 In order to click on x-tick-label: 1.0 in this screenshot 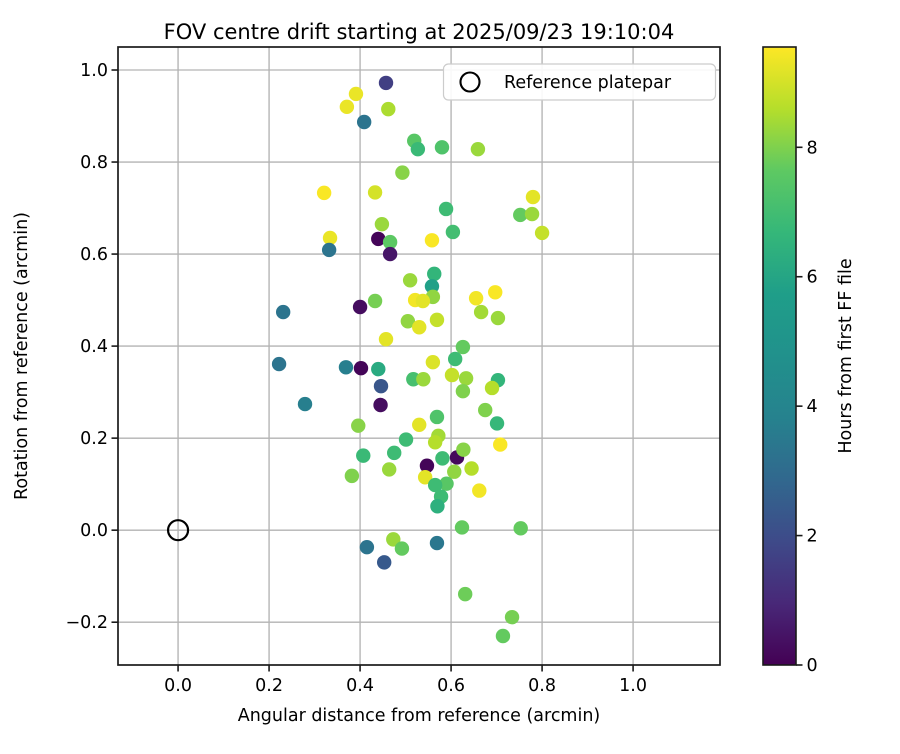, I will do `click(633, 686)`.